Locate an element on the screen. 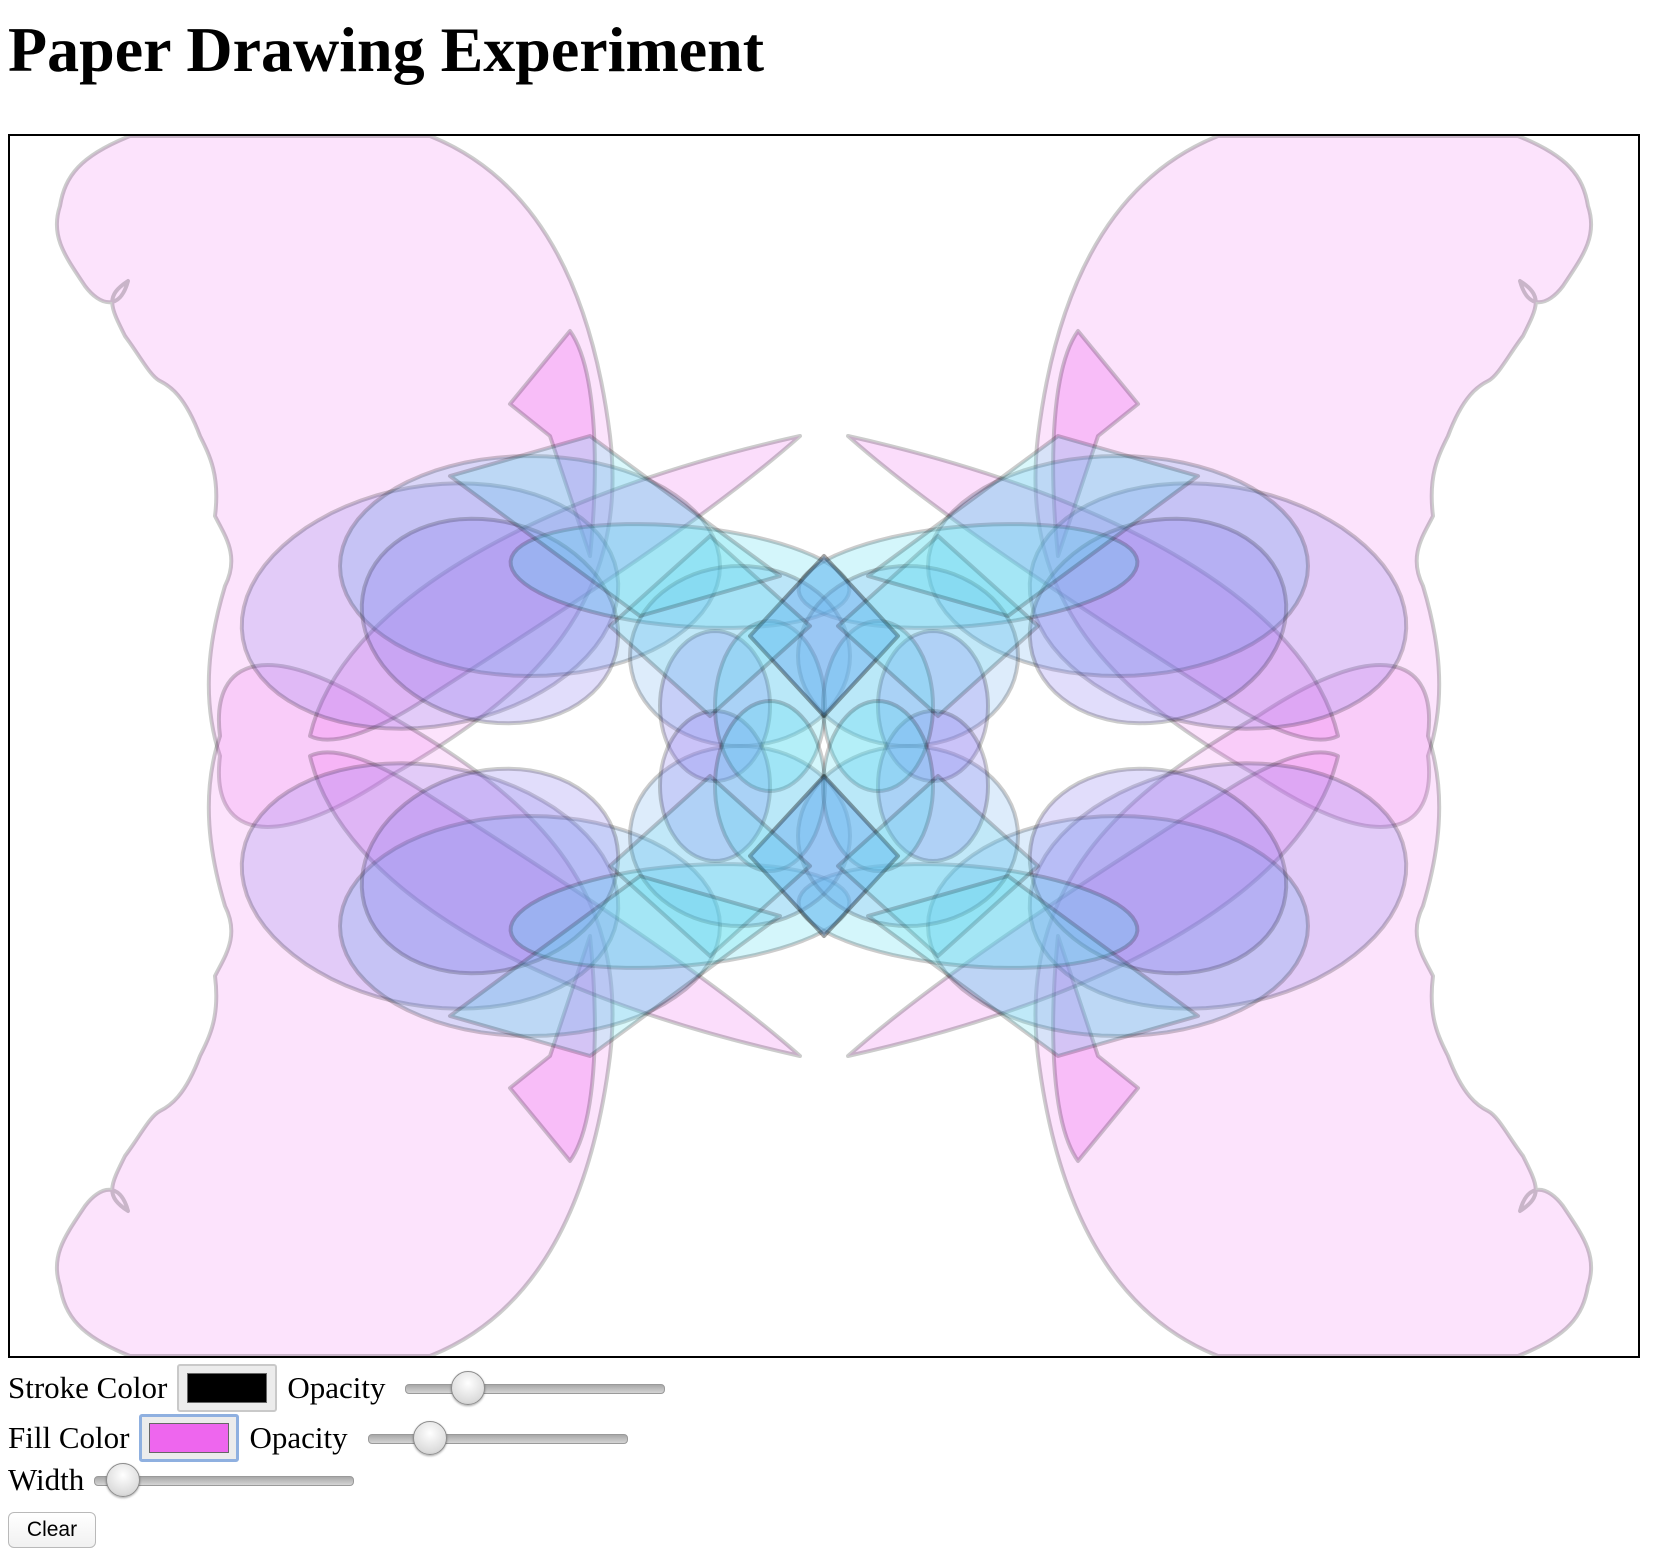 The height and width of the screenshot is (1562, 1656). stroke-color-swatch is located at coordinates (227, 1388).